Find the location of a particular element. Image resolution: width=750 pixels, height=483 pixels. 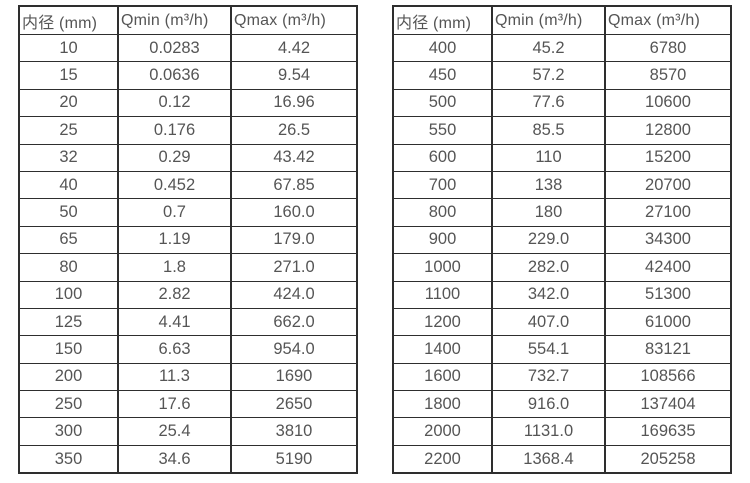

table-row: 600 110 15200 is located at coordinates (562, 157).